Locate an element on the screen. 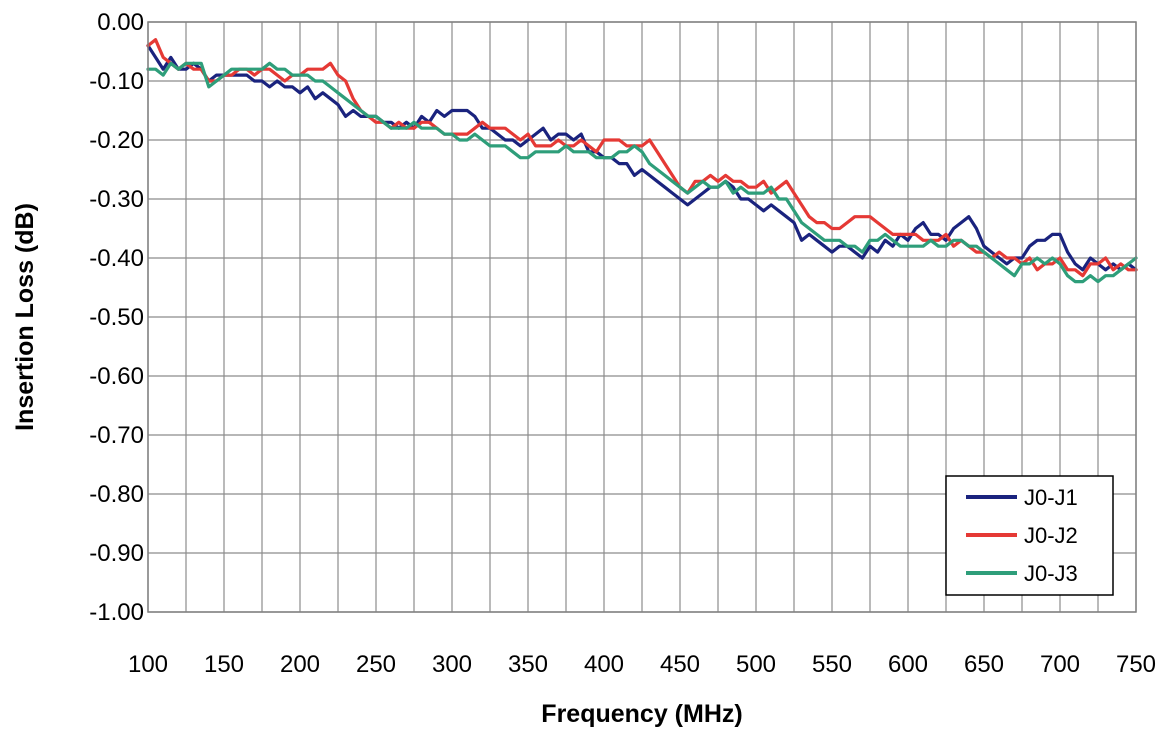 Image resolution: width=1168 pixels, height=733 pixels. x-tick-label: 500 is located at coordinates (756, 664).